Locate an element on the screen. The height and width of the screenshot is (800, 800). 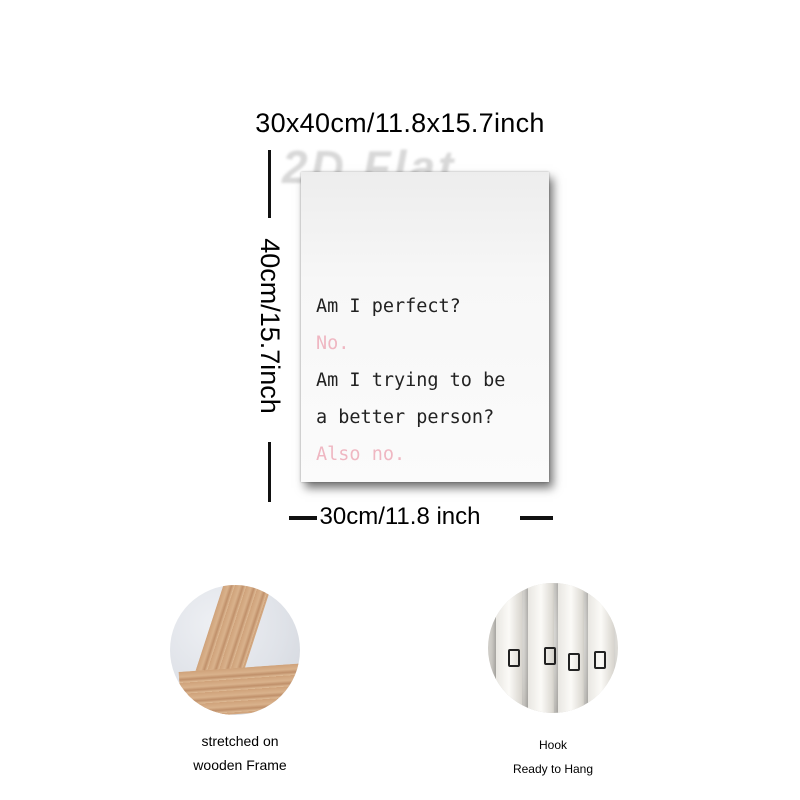
top-dimension-label: 30x40cm/11.8x15.7inch is located at coordinates (400, 123).